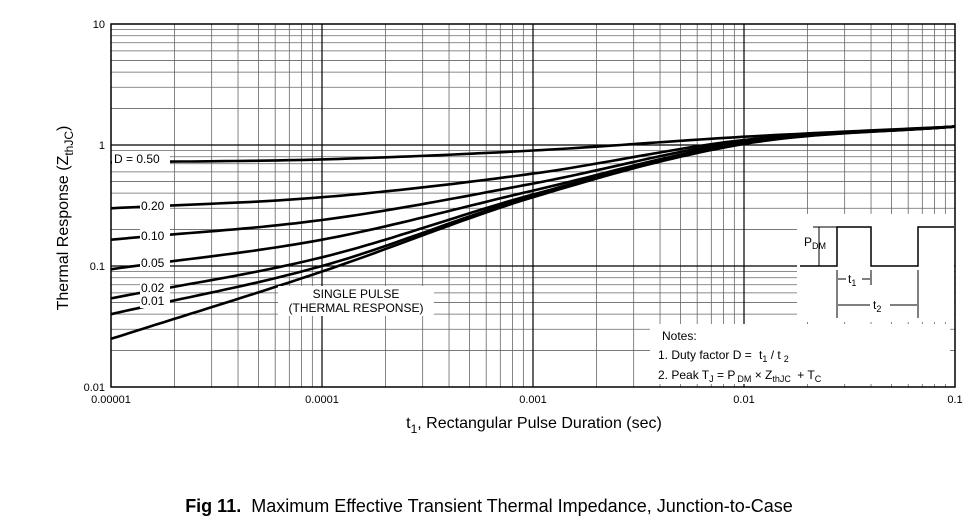 Image resolution: width=978 pixels, height=530 pixels. I want to click on x-tick-labels: 0.00001 0.0001 0.001 0.01 0.1, so click(527, 400).